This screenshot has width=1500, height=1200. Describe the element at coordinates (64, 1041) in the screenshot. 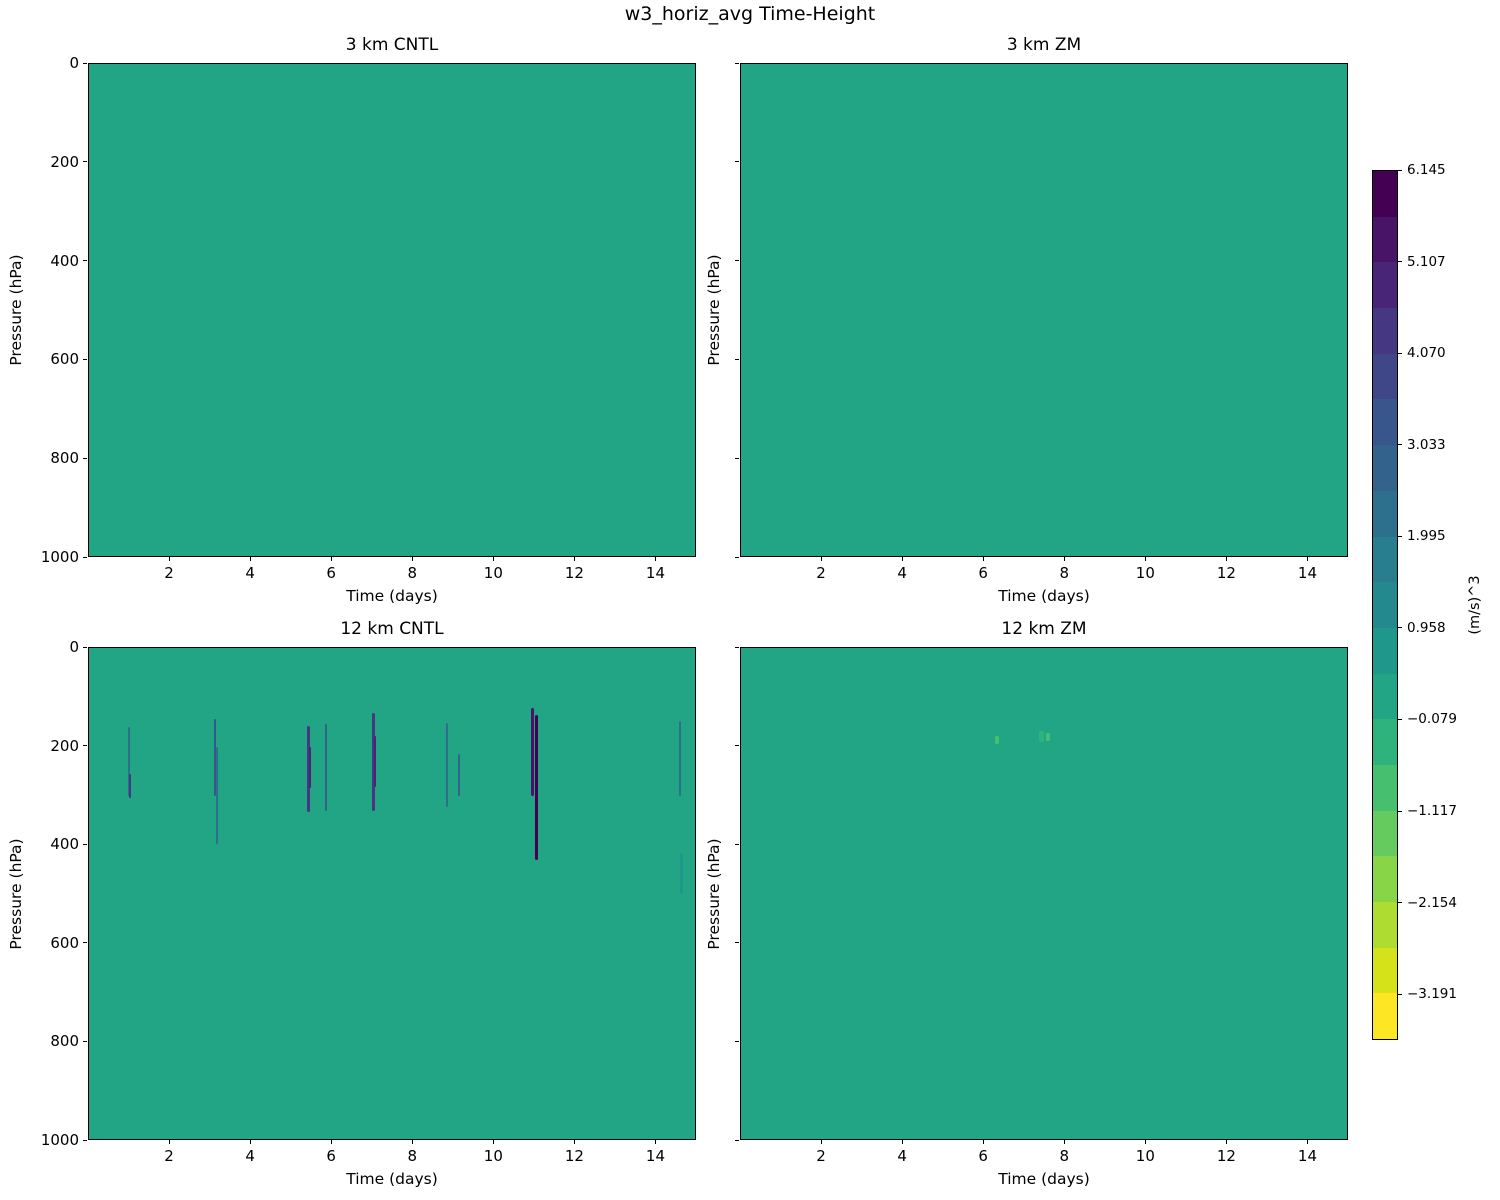

I see `y-tick-label: 800` at that location.